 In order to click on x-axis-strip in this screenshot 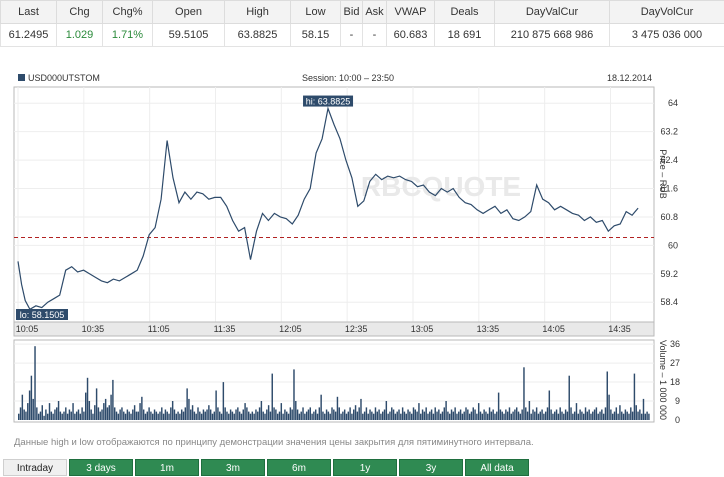, I will do `click(334, 329)`.